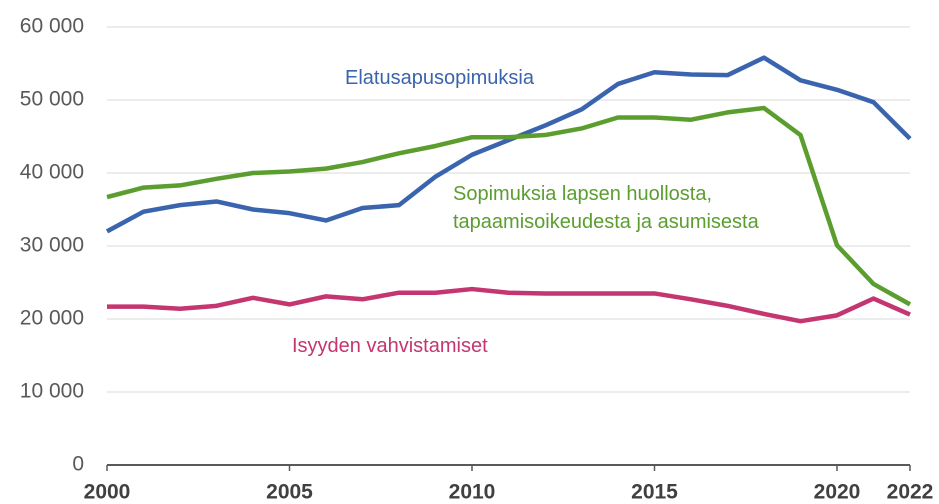 Image resolution: width=939 pixels, height=504 pixels. I want to click on x-tick-label: 2000, so click(107, 492).